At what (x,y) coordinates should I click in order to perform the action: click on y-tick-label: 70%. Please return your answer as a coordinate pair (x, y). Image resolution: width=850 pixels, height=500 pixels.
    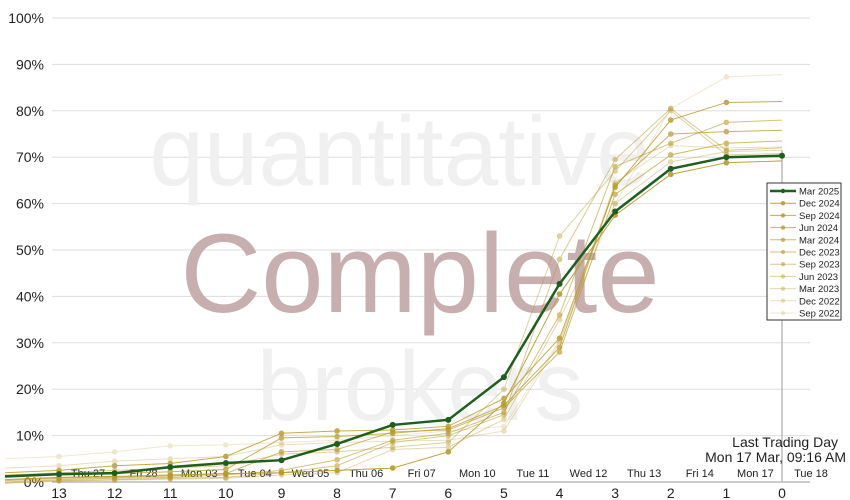
    Looking at the image, I should click on (30, 157).